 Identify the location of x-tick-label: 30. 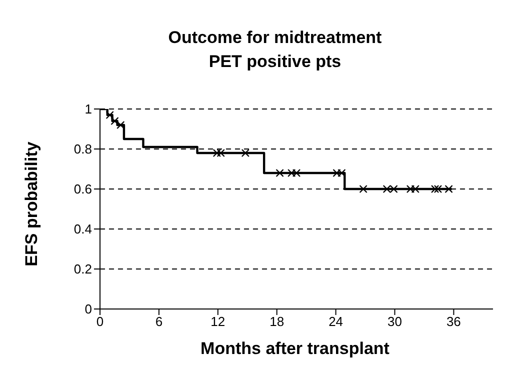
(395, 322).